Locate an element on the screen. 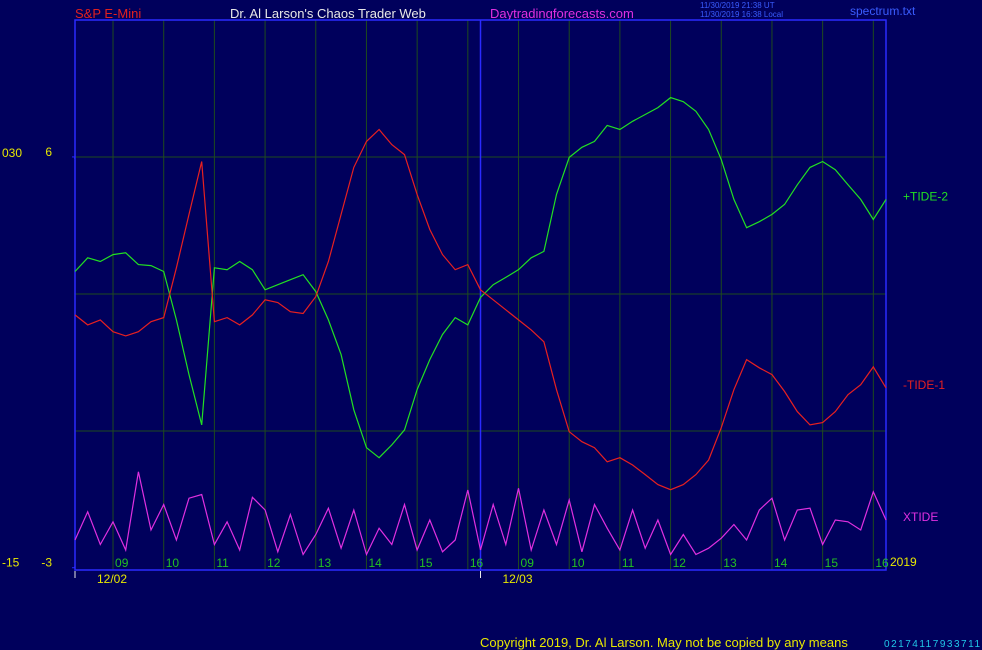 The width and height of the screenshot is (982, 650). instrument: S&P E-Mini is located at coordinates (108, 13).